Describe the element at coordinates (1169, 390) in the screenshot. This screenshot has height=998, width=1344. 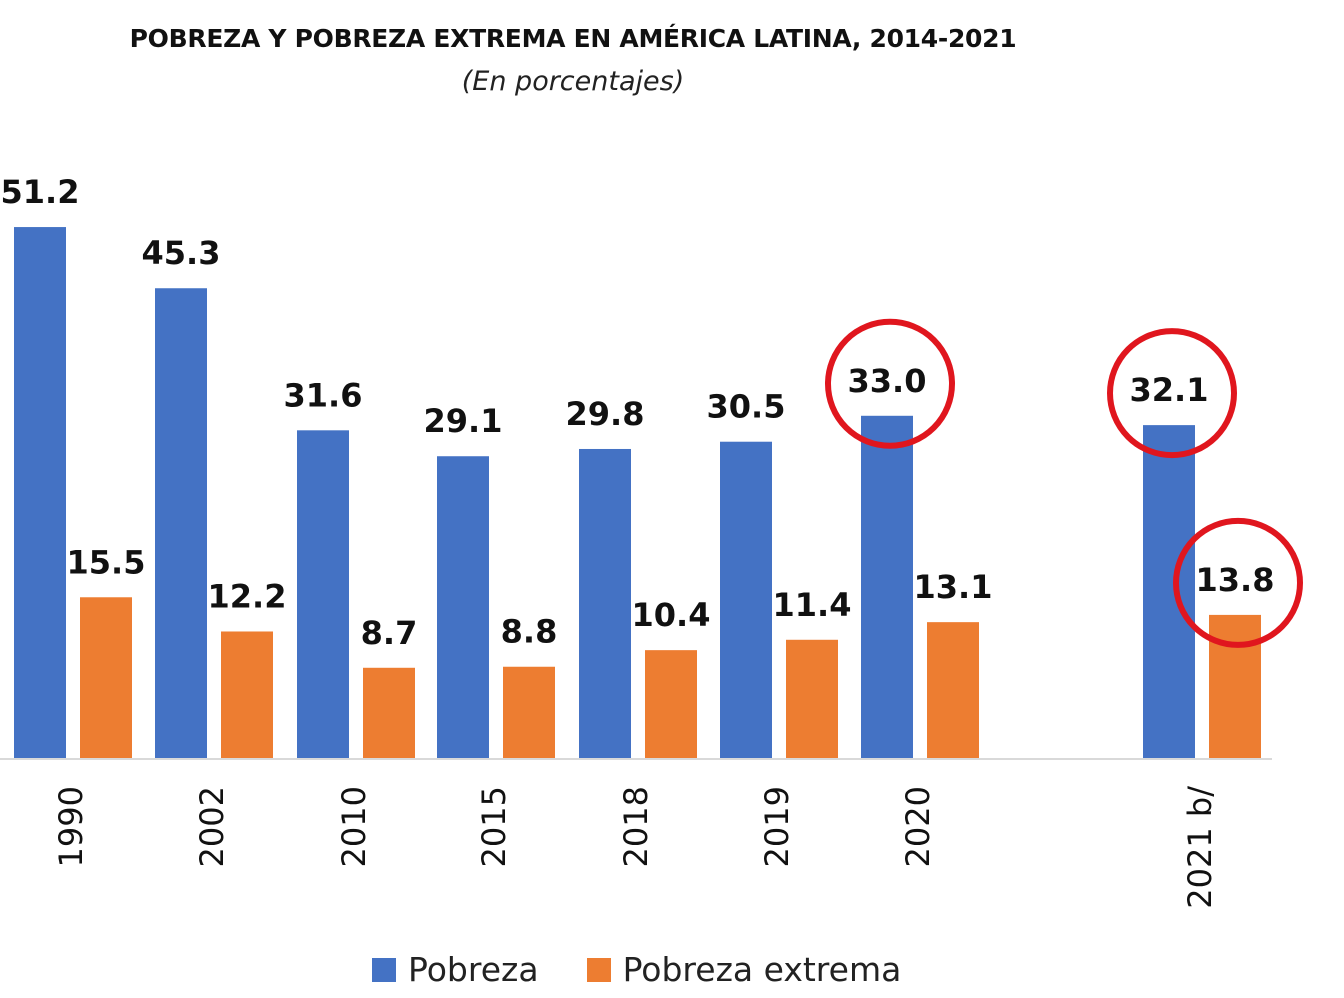
I see `data-label-pobreza-2021-b: 32.1` at that location.